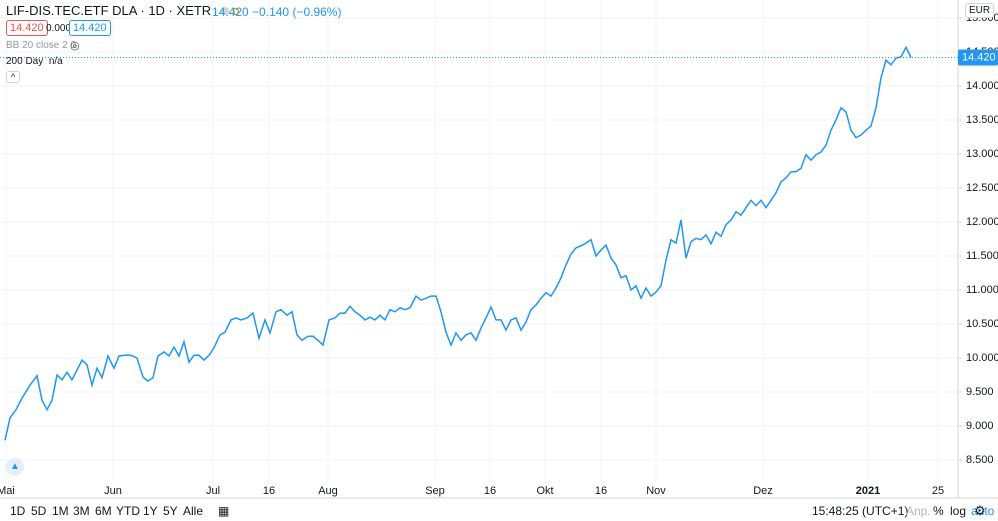  Describe the element at coordinates (435, 491) in the screenshot. I see `x-tick-label: Sep` at that location.